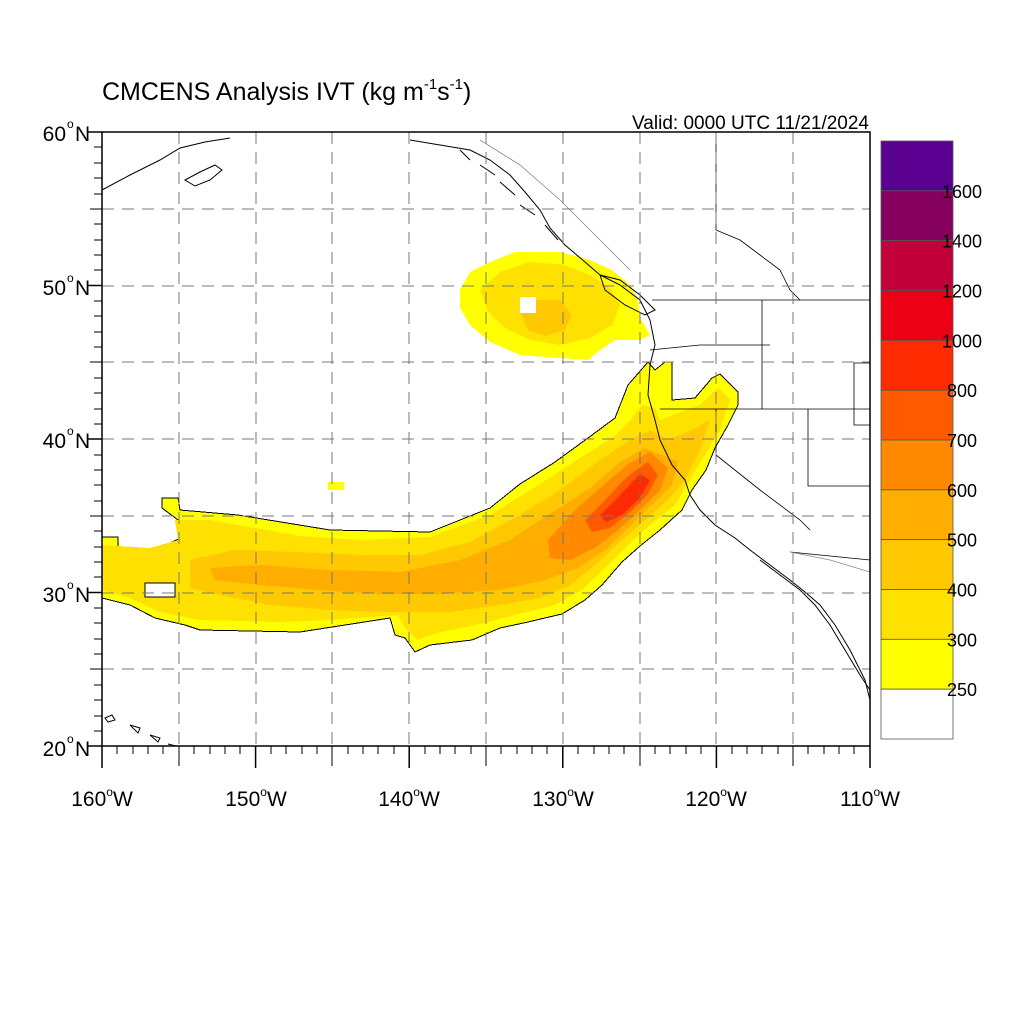  Describe the element at coordinates (829, 556) in the screenshot. I see `us-mexico-border` at that location.